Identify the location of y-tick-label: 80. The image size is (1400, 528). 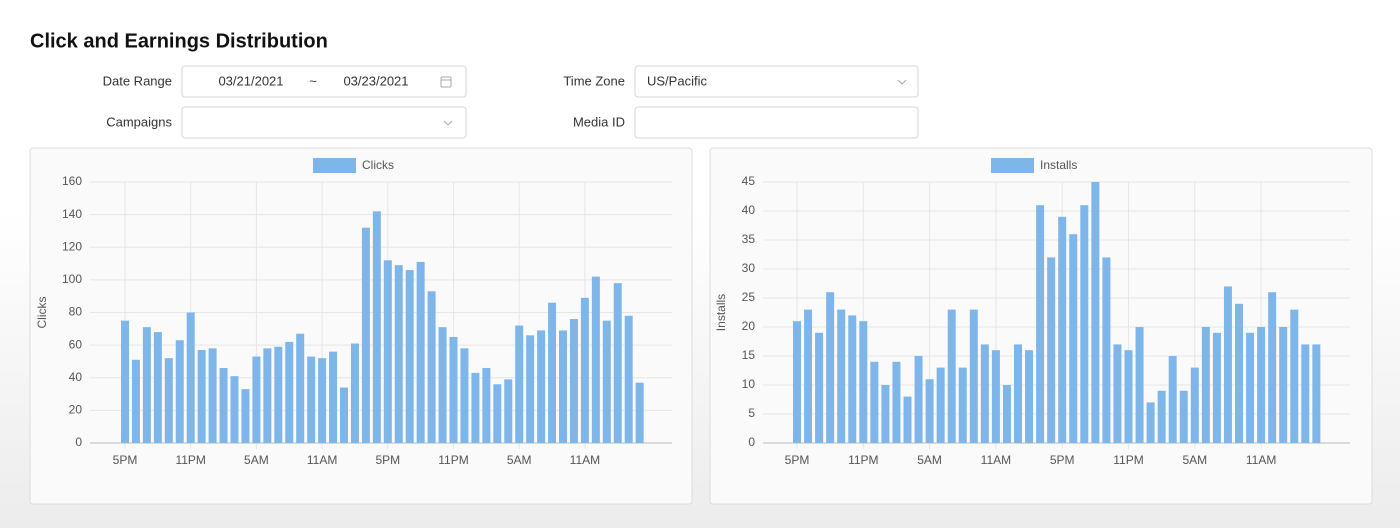
(76, 312).